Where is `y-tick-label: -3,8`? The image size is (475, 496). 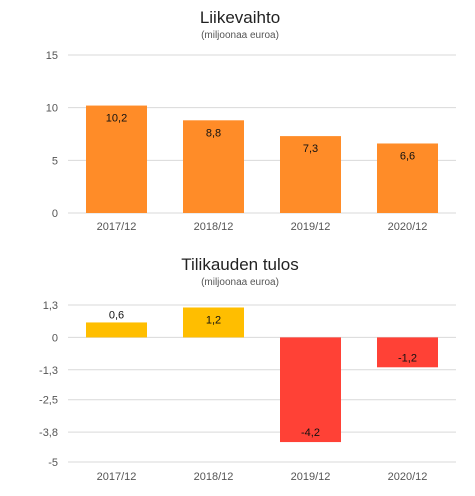 y-tick-label: -3,8 is located at coordinates (48, 433).